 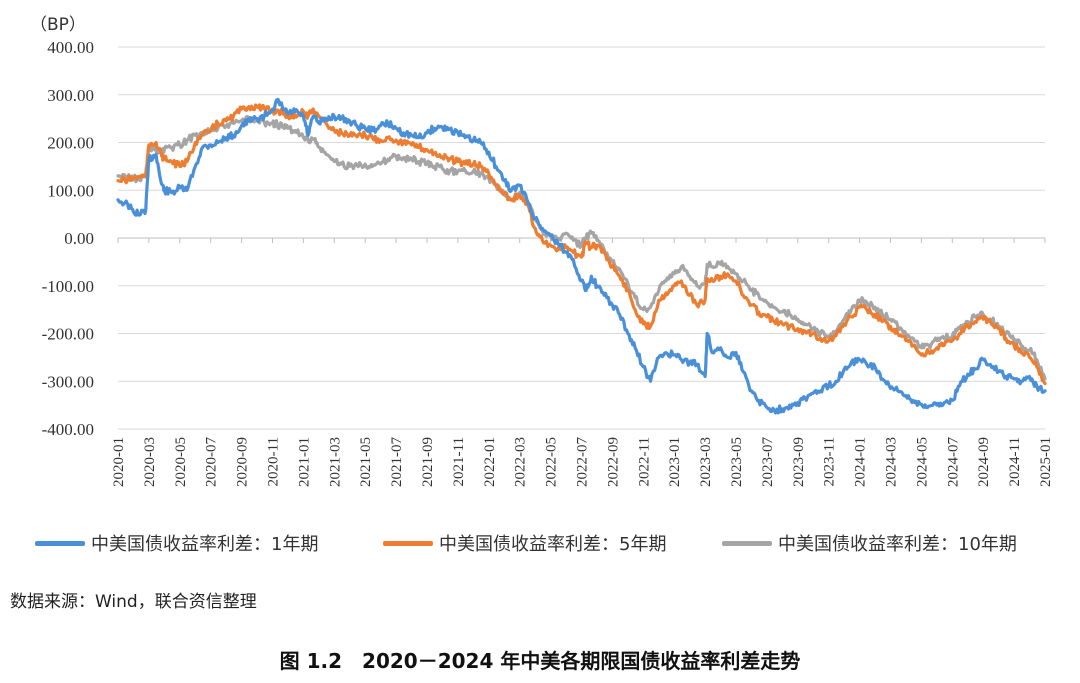 I want to click on y-tick-label: 100.00, so click(x=70, y=190).